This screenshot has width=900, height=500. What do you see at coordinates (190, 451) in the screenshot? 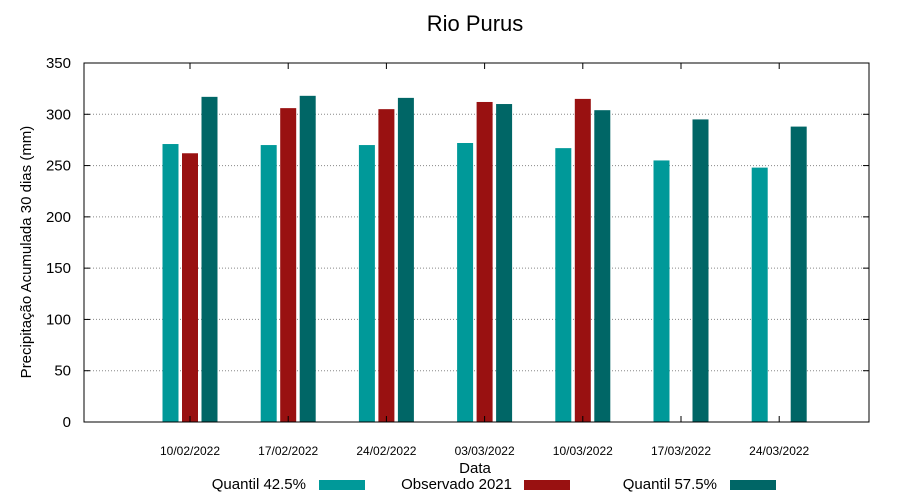
I see `x-tick-label: 10/02/2022` at bounding box center [190, 451].